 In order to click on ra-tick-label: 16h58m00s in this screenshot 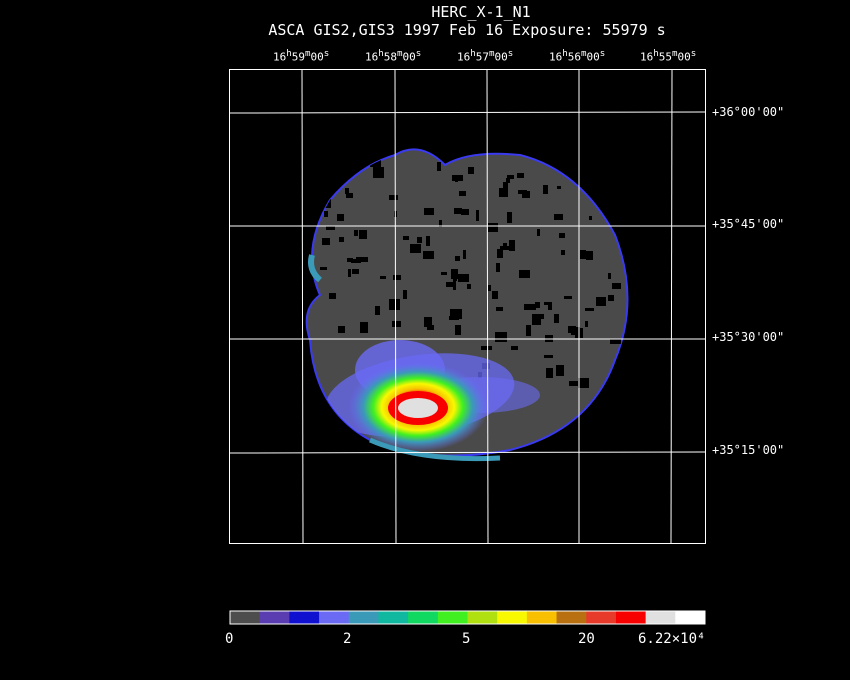, I will do `click(393, 56)`.